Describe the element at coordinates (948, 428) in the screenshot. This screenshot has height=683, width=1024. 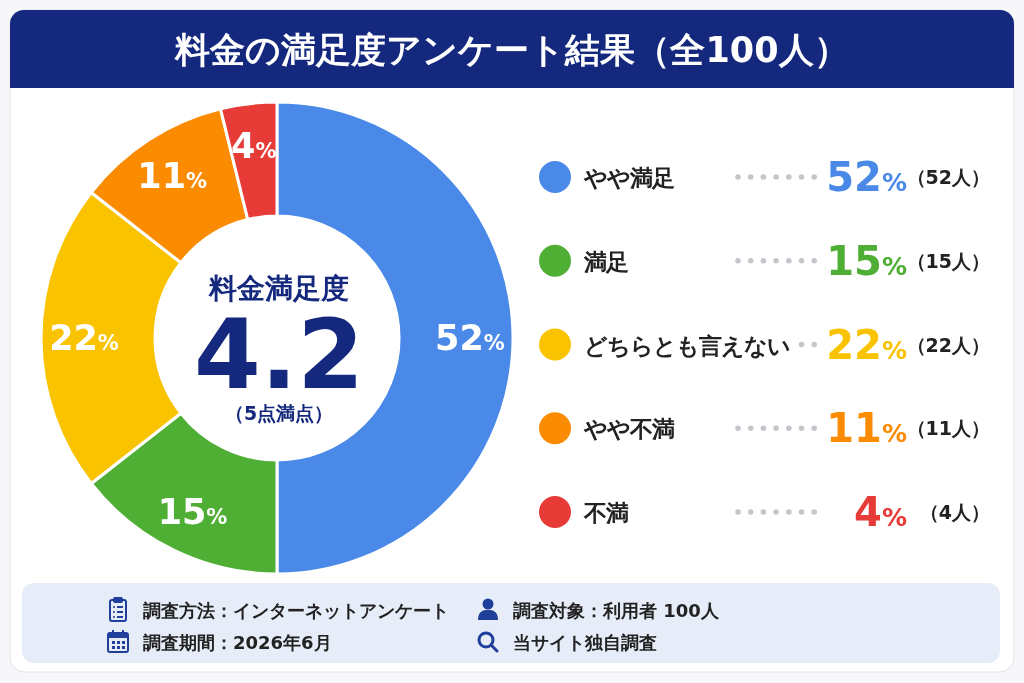
I see `text: （11人）` at that location.